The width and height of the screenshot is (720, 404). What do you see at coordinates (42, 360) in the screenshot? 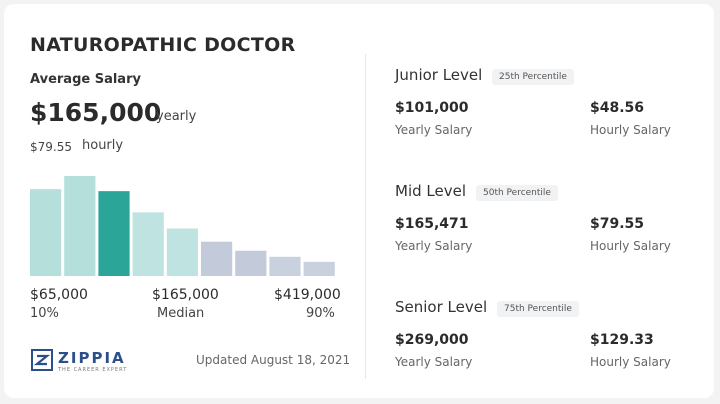
I see `logo-icon` at bounding box center [42, 360].